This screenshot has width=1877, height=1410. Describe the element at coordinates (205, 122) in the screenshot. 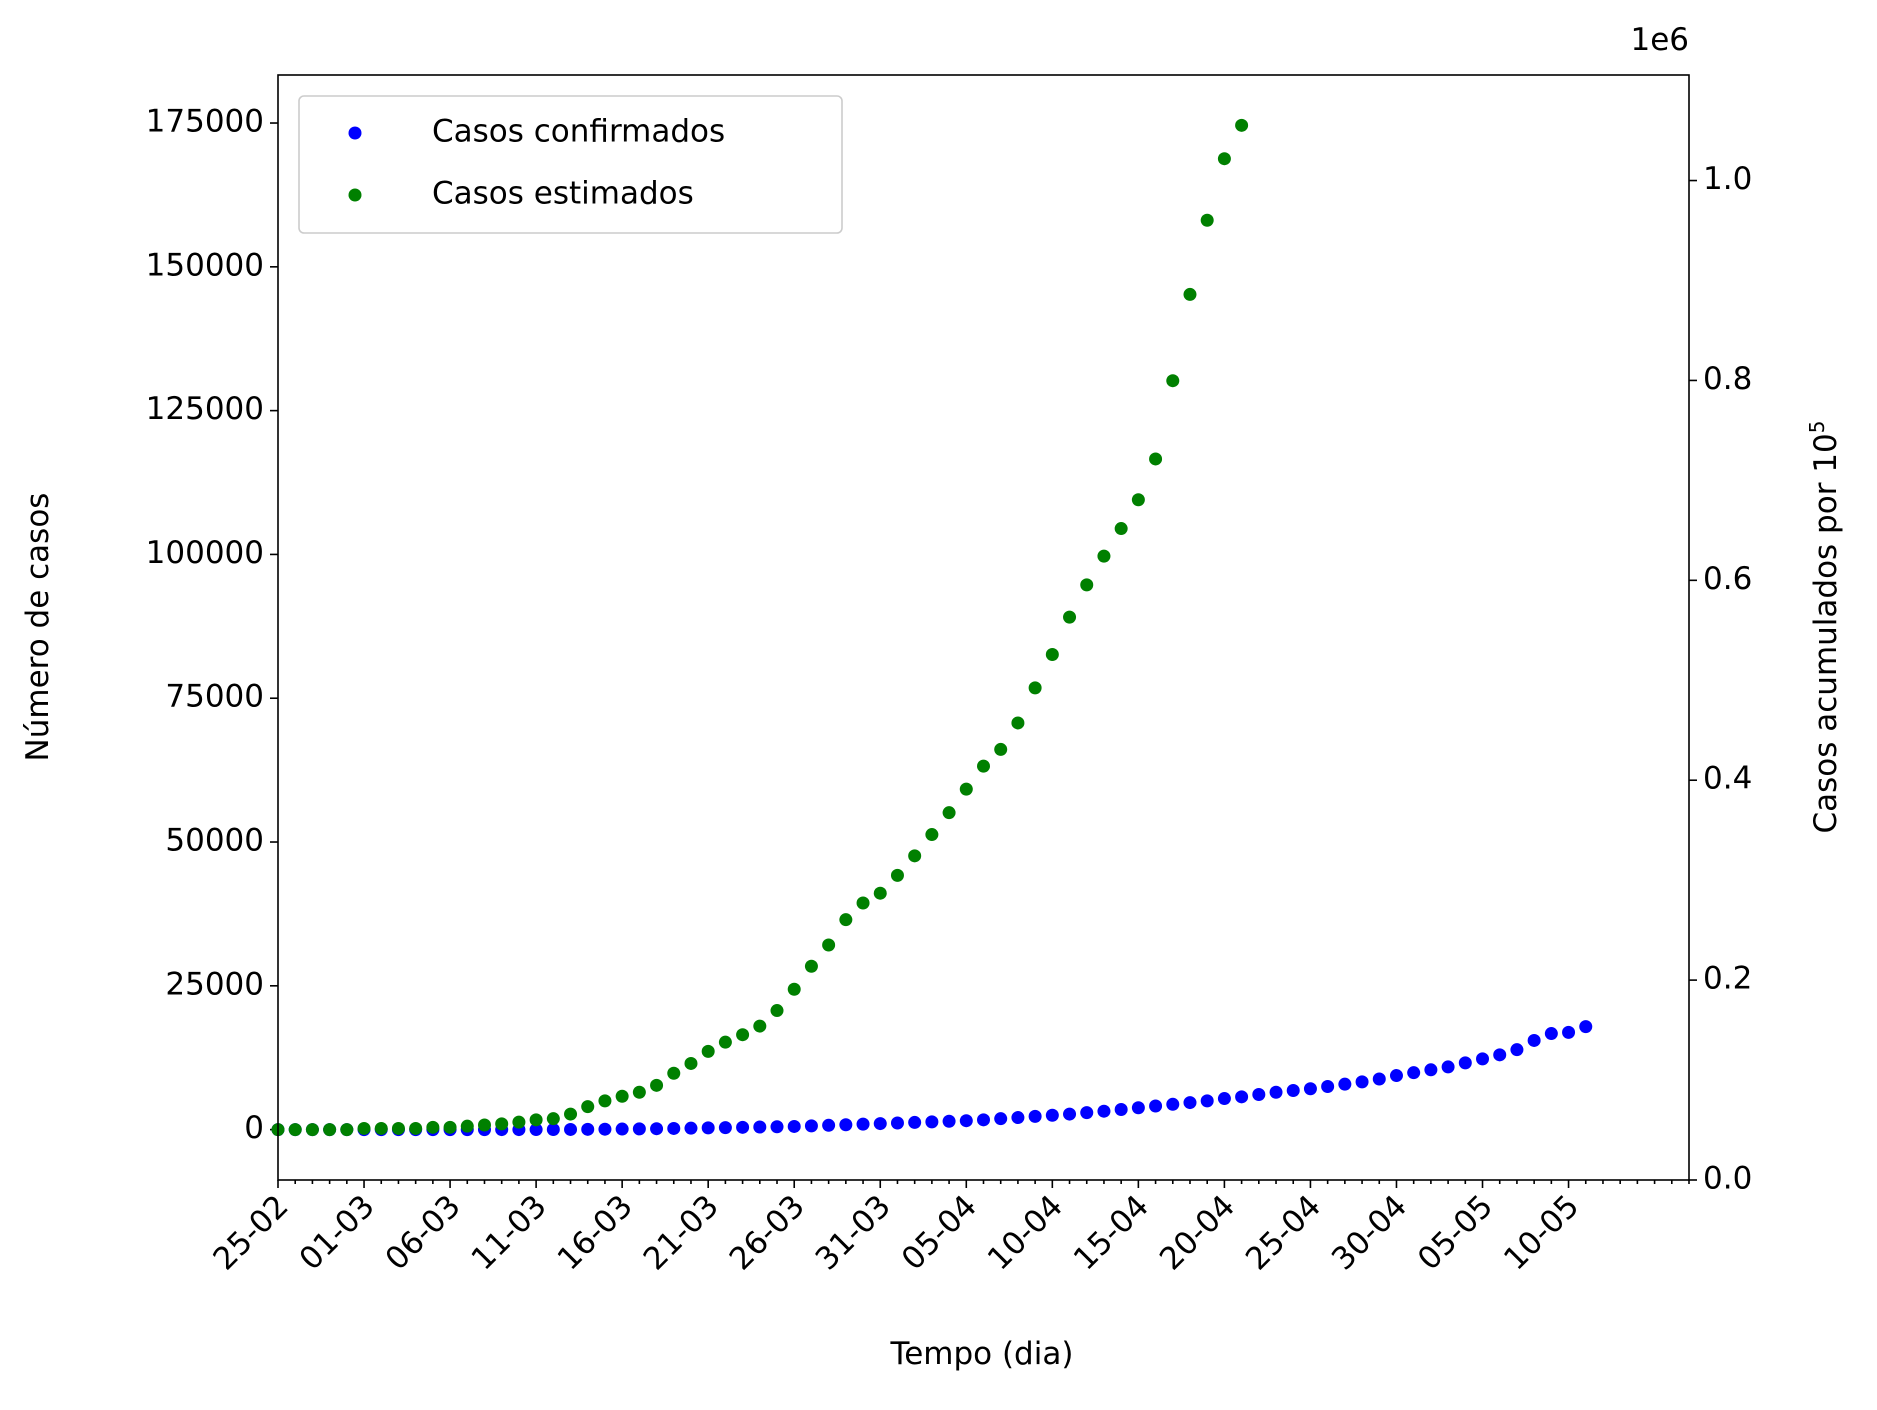

I see `y-tick-label: 175000` at that location.